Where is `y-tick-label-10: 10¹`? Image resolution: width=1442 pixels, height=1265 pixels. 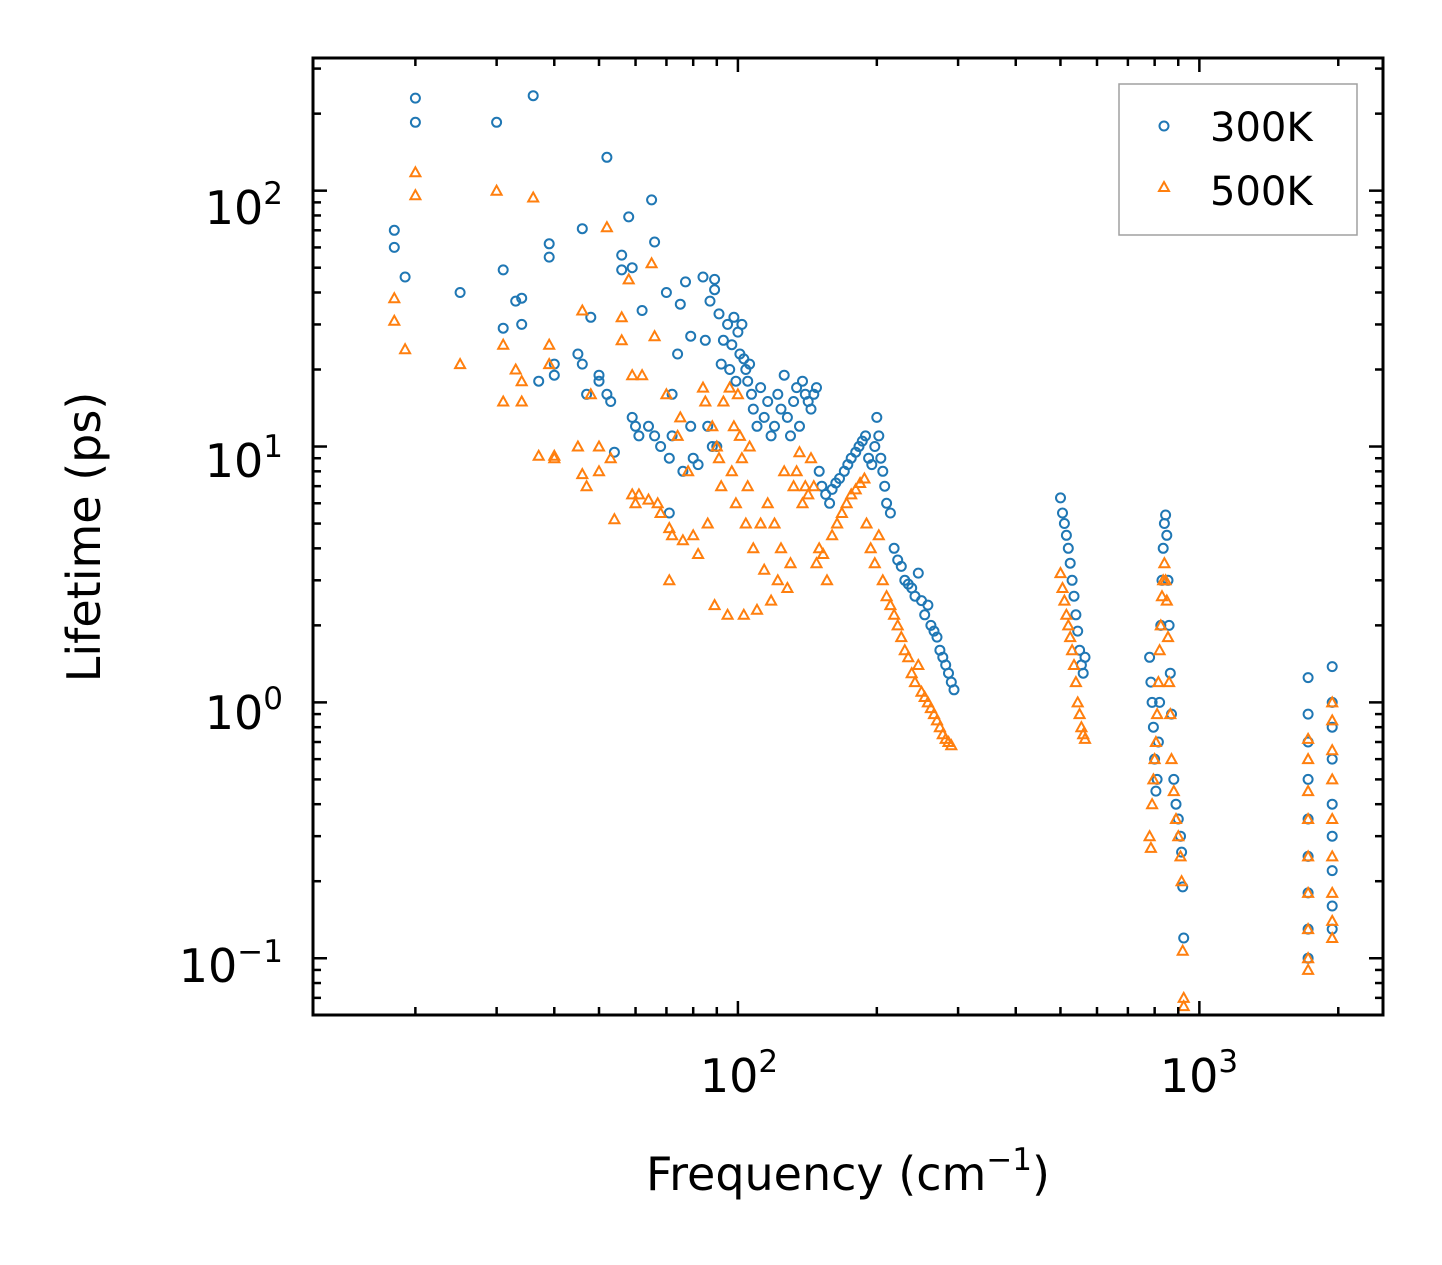 y-tick-label-10: 10¹ is located at coordinates (244, 458).